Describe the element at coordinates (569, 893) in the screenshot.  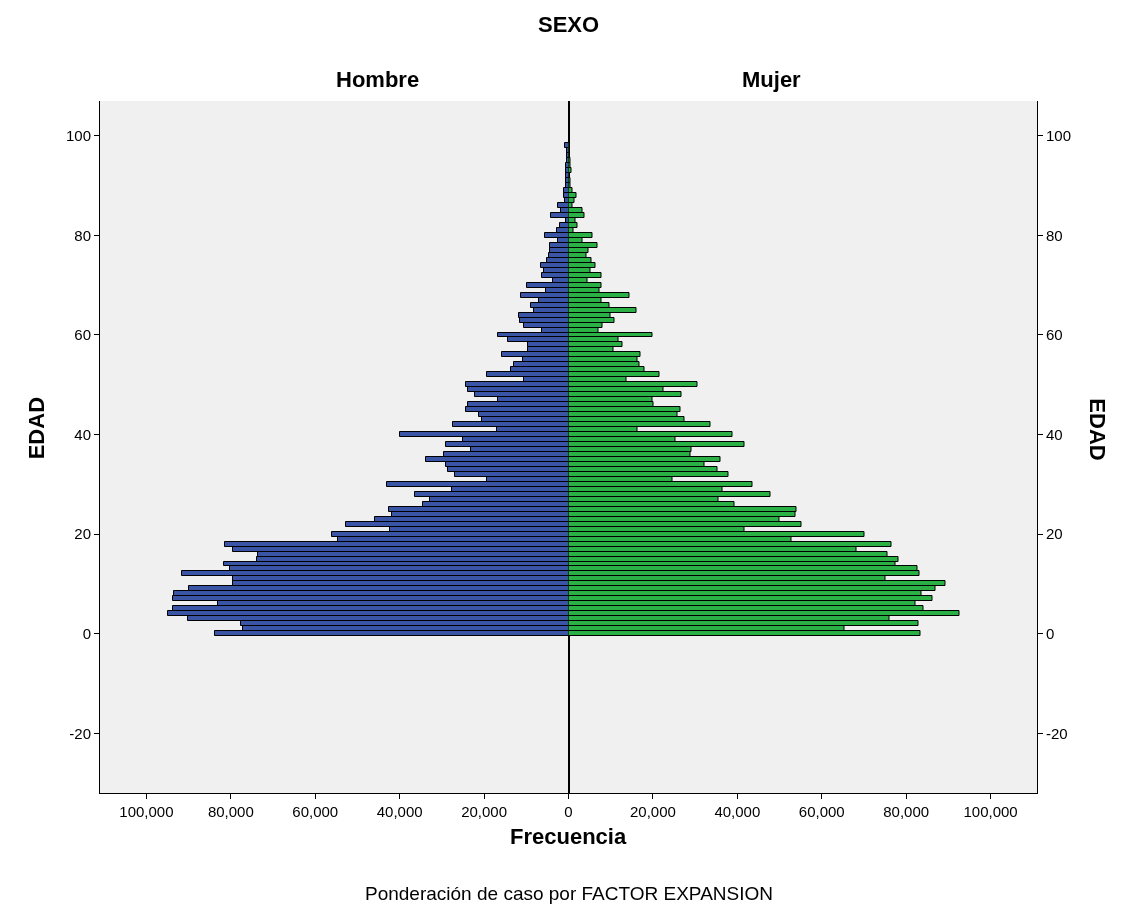
I see `text: Ponderación de caso por FACTOR EXPANSION` at that location.